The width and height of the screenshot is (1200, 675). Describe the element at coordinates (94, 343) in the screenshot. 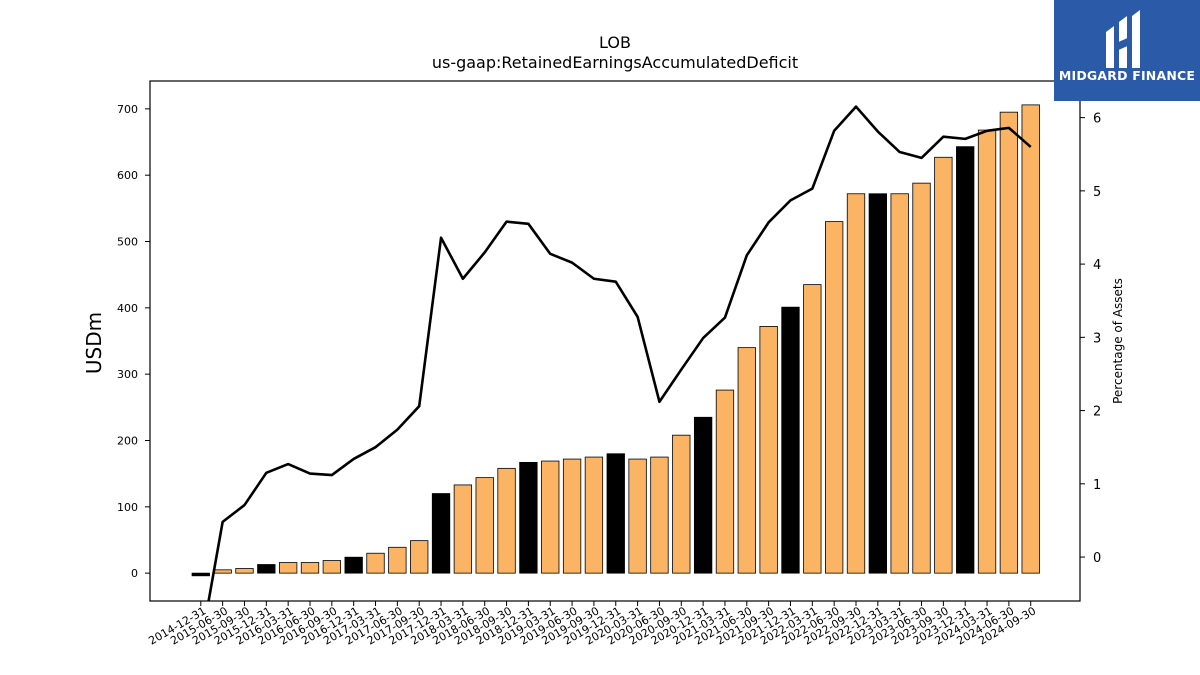

I see `y-axis-label: USDm` at that location.